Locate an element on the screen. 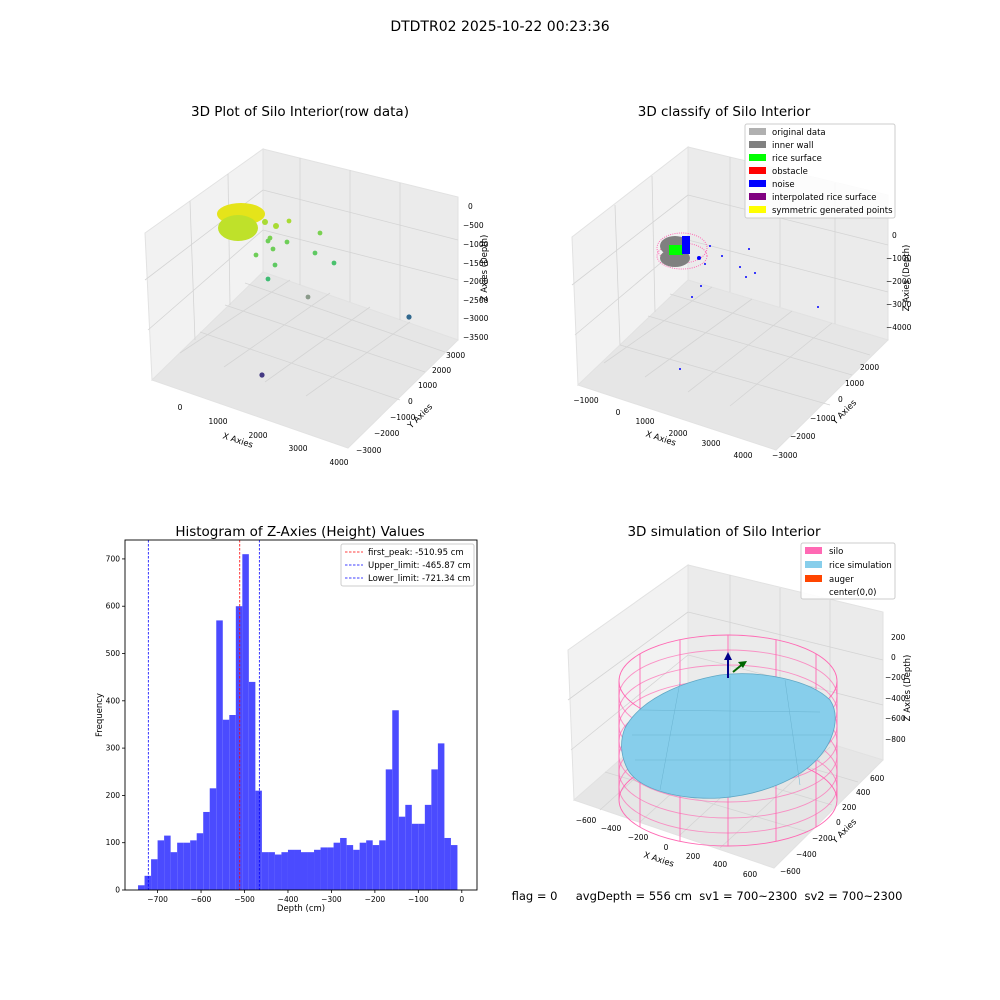 The width and height of the screenshot is (1000, 1000). x-tick-label: 0 is located at coordinates (461, 899).